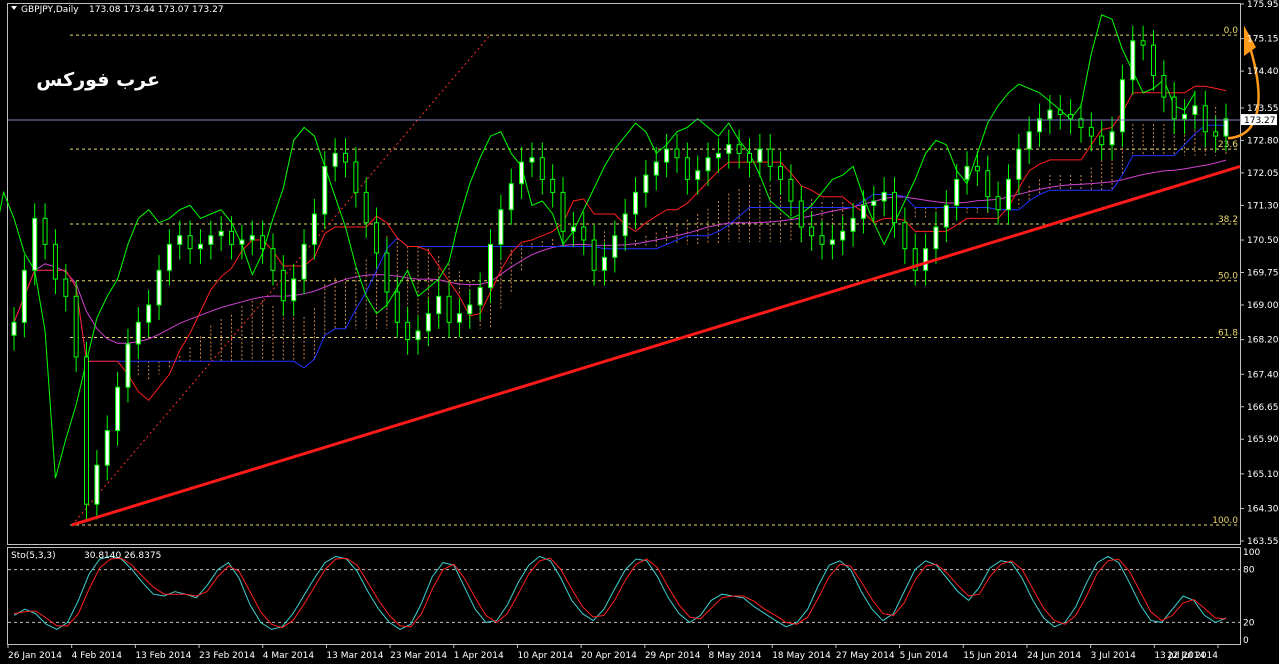 The width and height of the screenshot is (1279, 664). What do you see at coordinates (1263, 440) in the screenshot?
I see `price-tick-label: 165.90` at bounding box center [1263, 440].